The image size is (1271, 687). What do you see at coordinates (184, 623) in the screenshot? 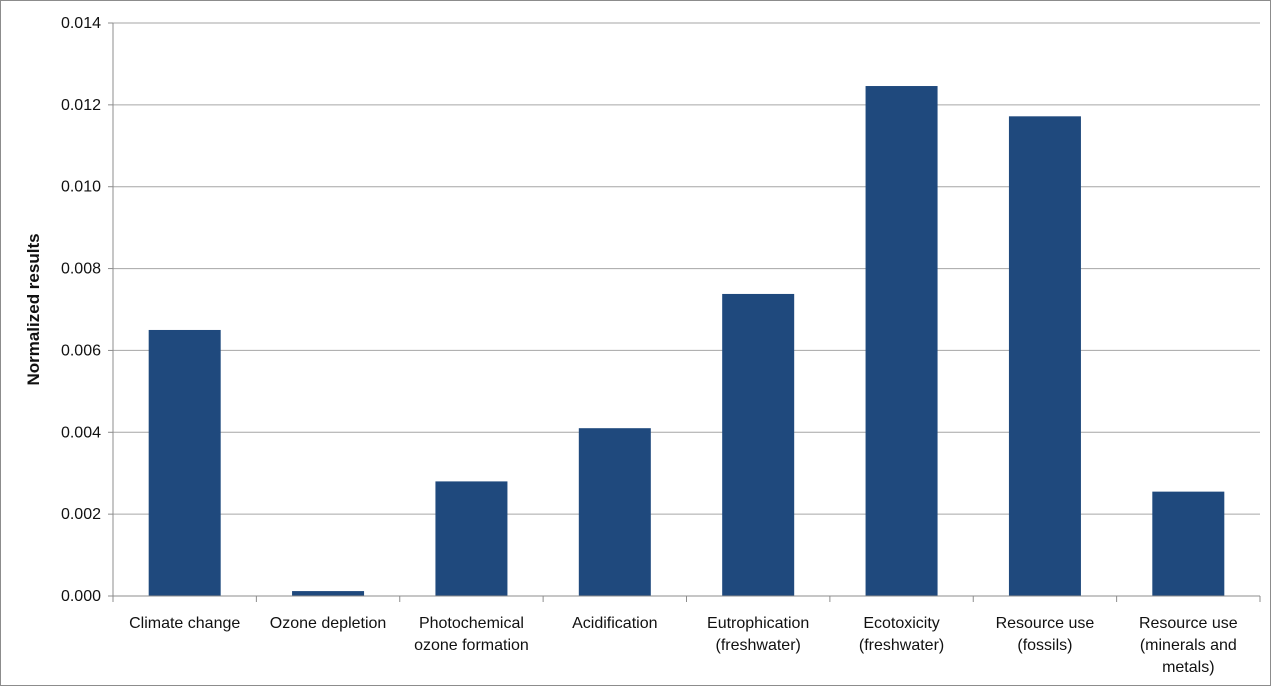
I see `x-tick-label: Climate change` at bounding box center [184, 623].